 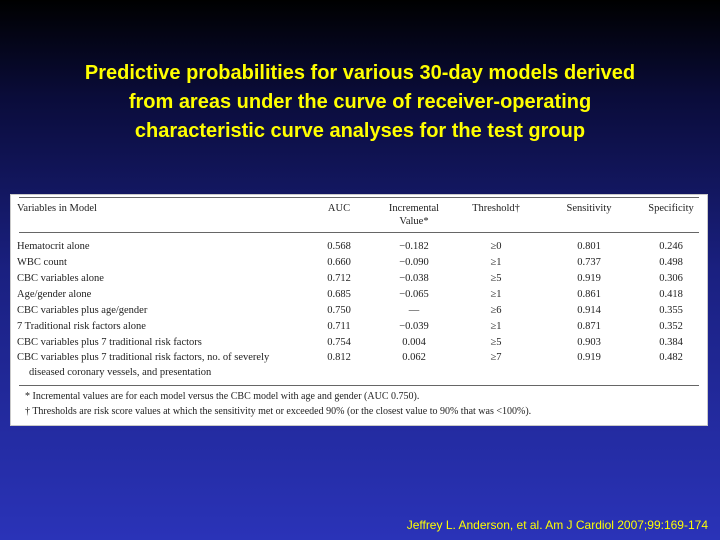 I want to click on row-specificity: 0.482, so click(x=671, y=357).